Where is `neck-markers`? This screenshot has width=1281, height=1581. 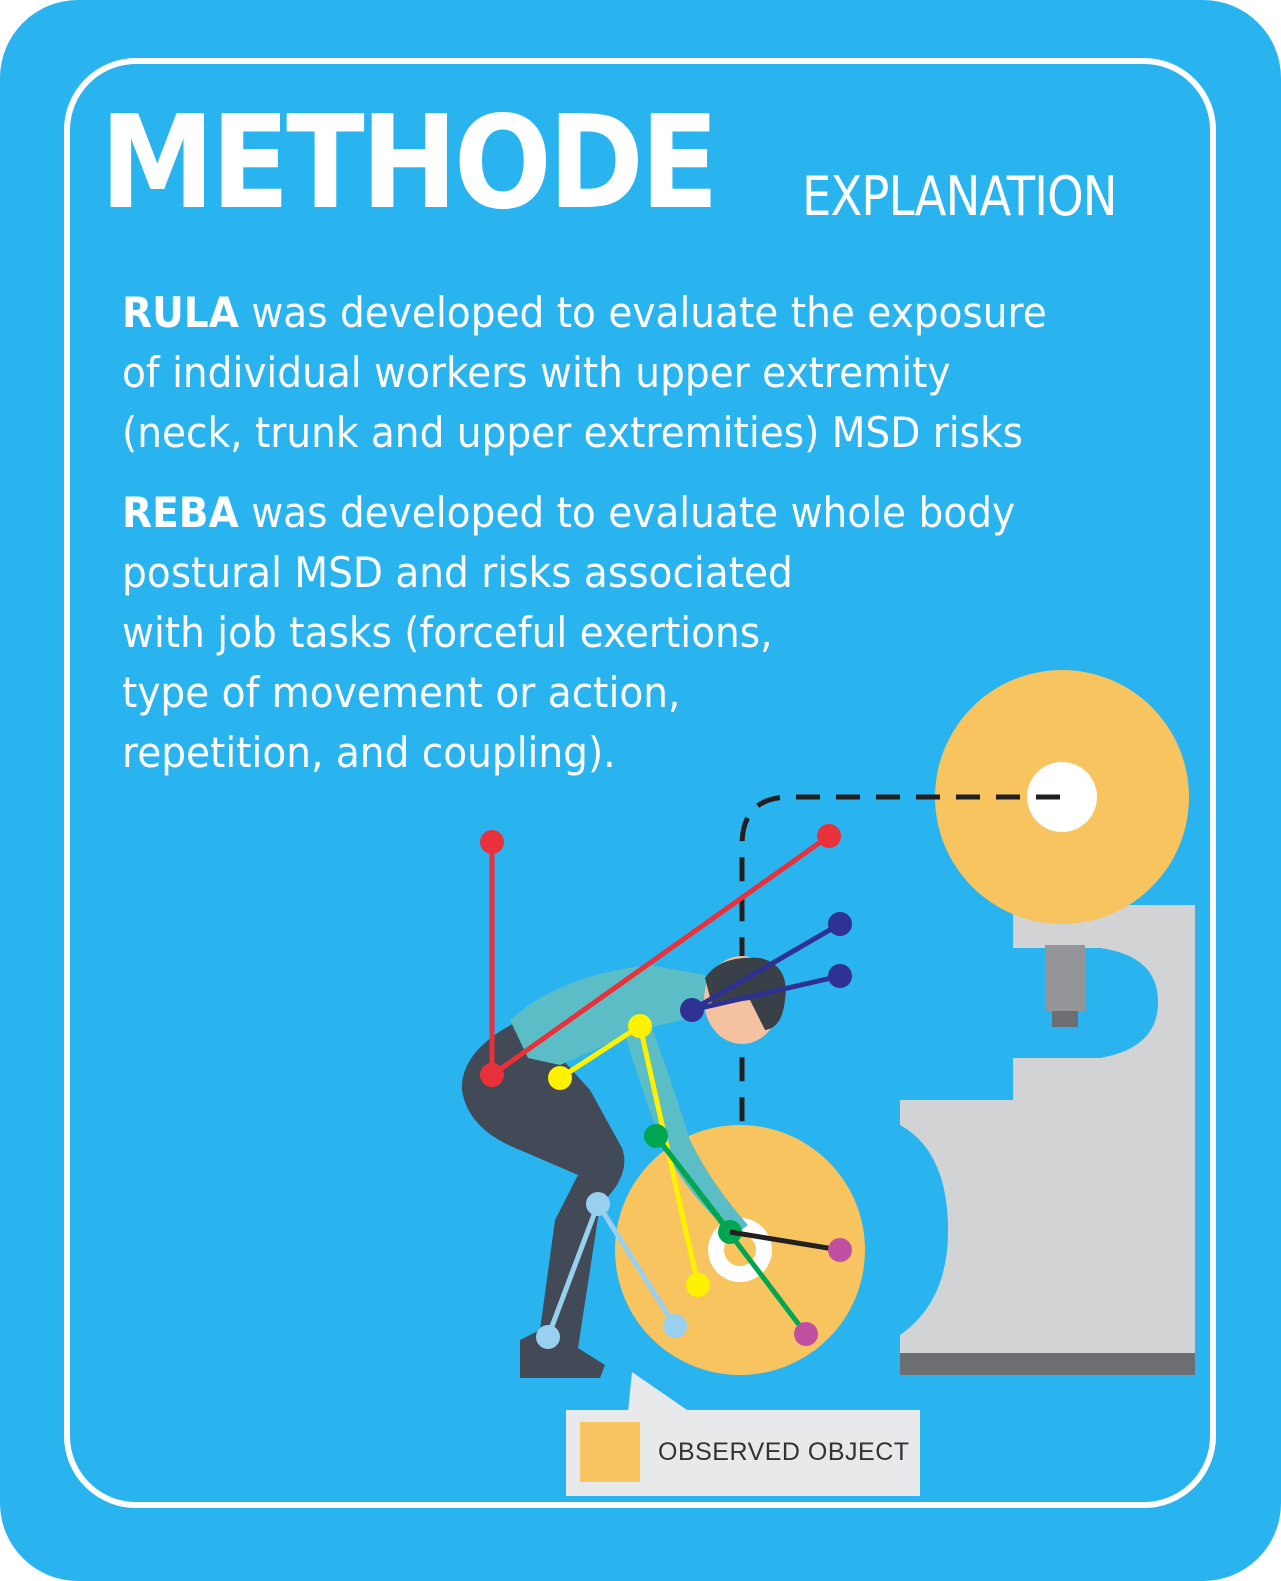 neck-markers is located at coordinates (766, 967).